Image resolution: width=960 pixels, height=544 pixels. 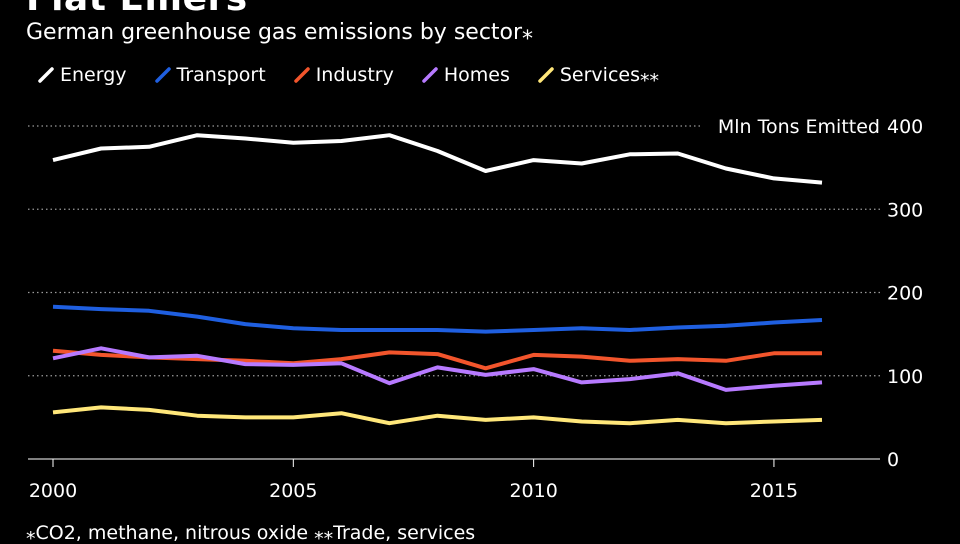 What do you see at coordinates (341, 413) in the screenshot?
I see `data-point-services-2006` at bounding box center [341, 413].